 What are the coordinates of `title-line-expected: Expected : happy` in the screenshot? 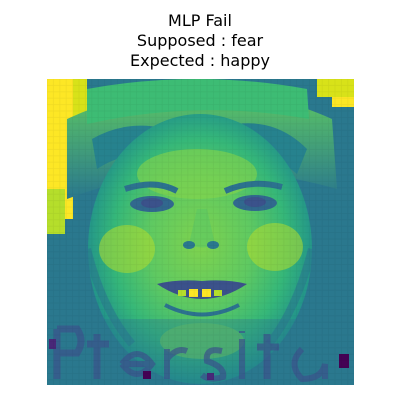 It's located at (200, 60).